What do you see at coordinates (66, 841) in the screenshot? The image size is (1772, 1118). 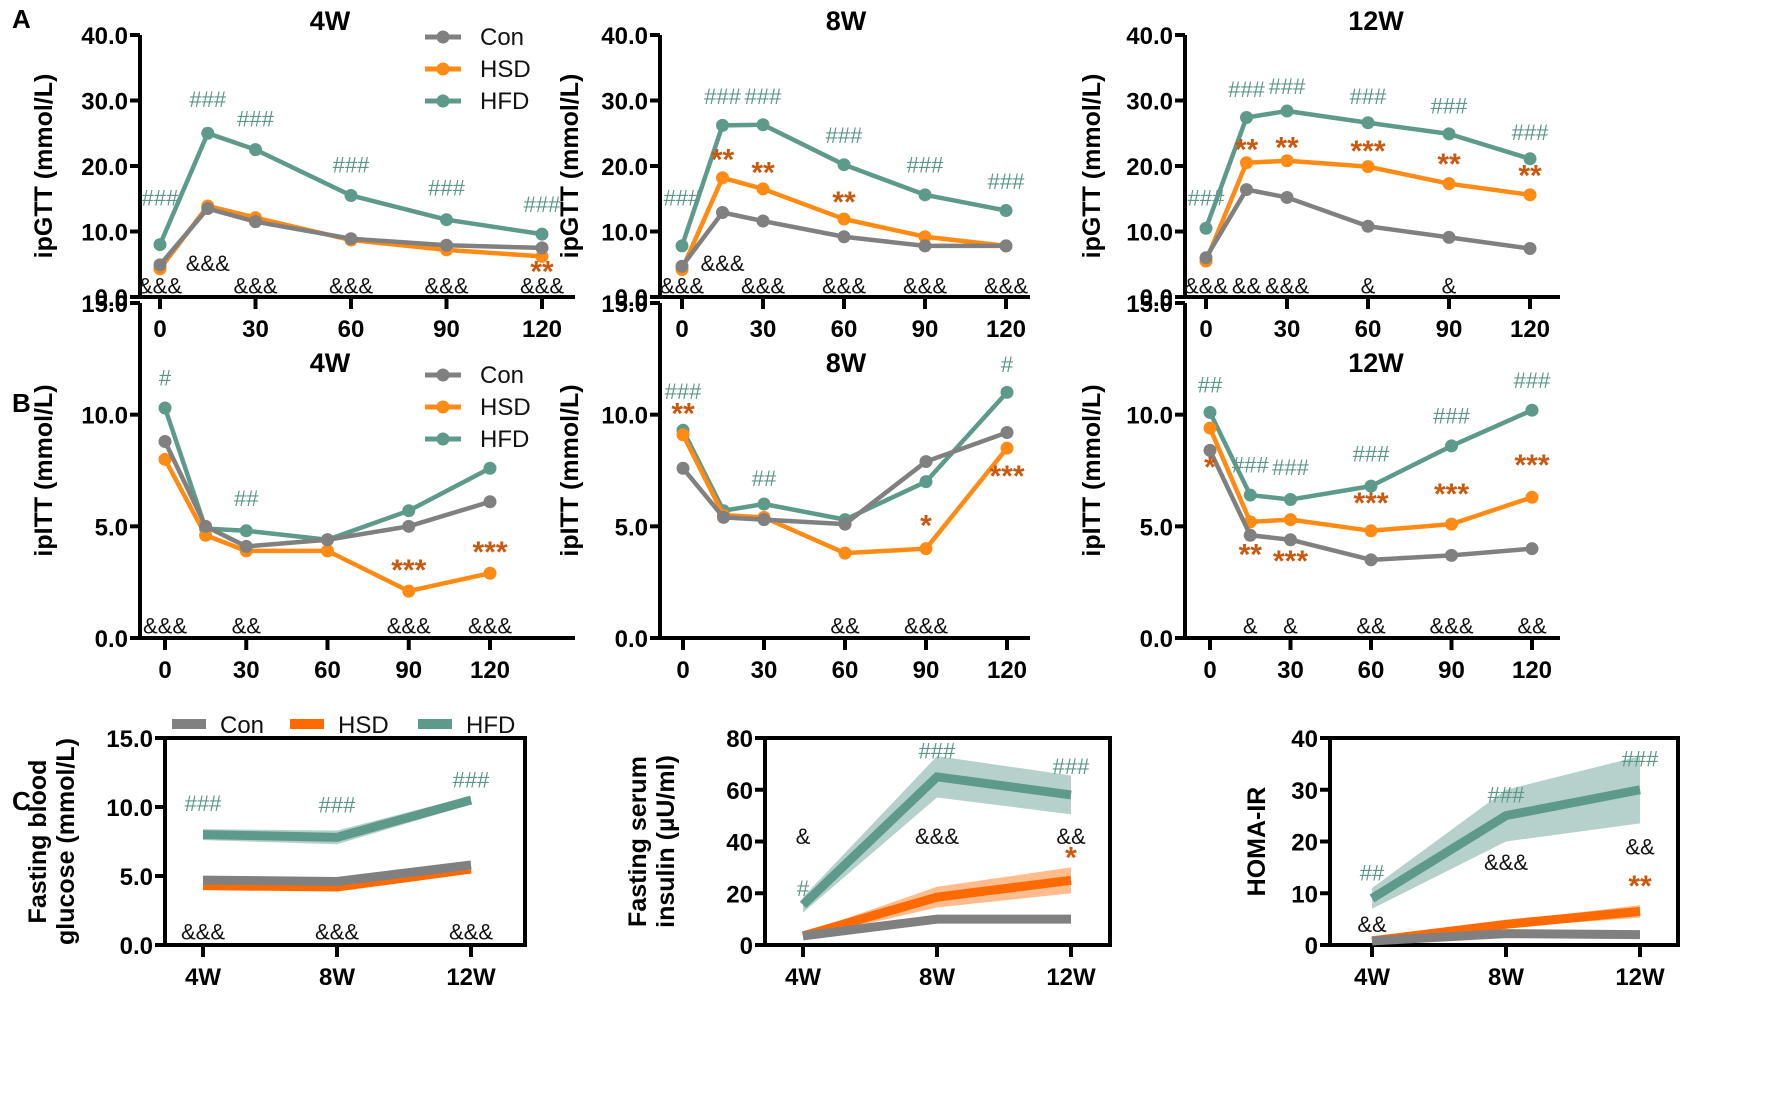 I see `y-axis-label: glucose (mmol/L)` at bounding box center [66, 841].